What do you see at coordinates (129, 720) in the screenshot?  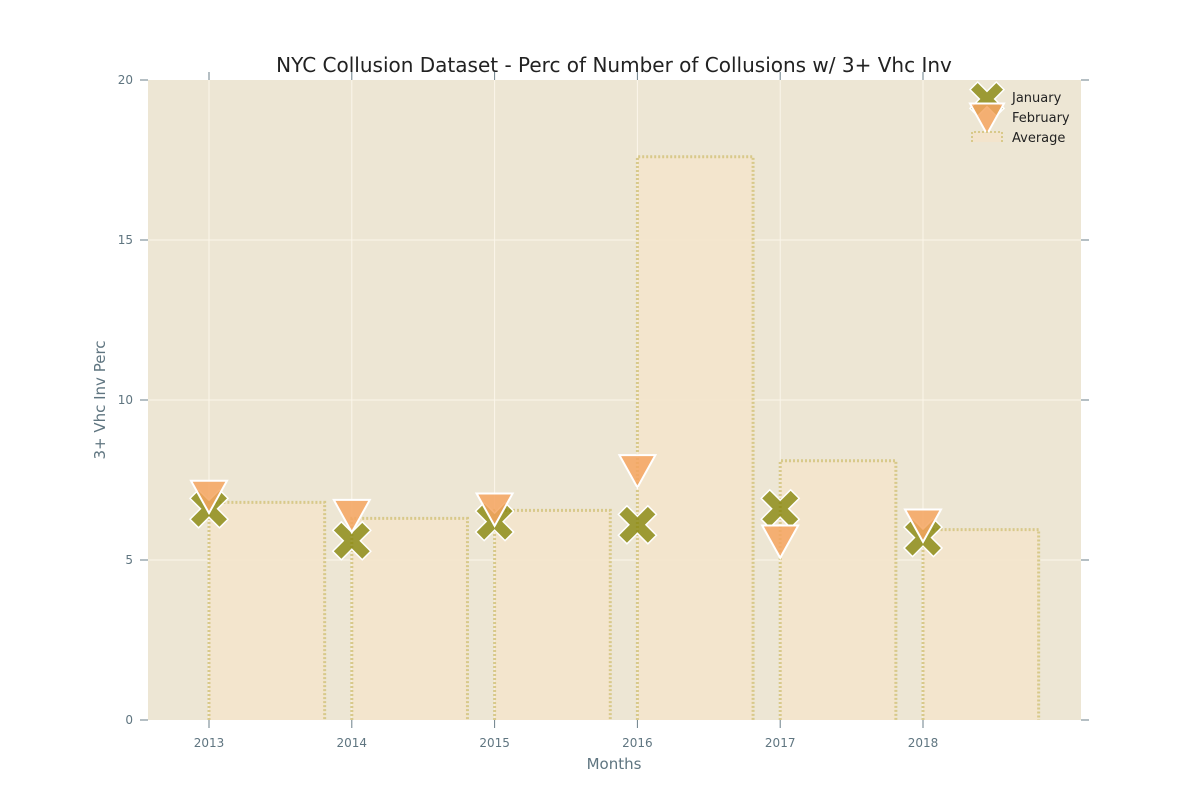 I see `y-tick-label: 0` at bounding box center [129, 720].